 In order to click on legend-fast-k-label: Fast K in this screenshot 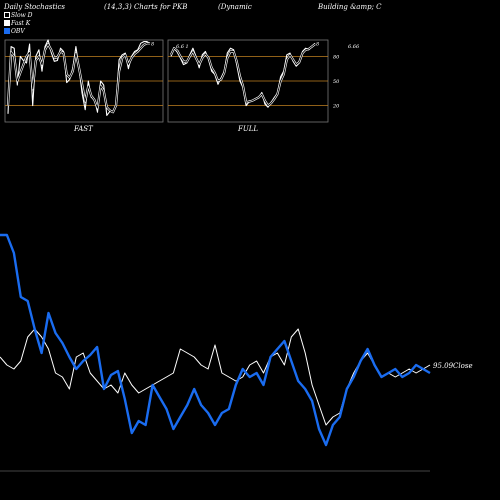, I will do `click(21, 23)`.